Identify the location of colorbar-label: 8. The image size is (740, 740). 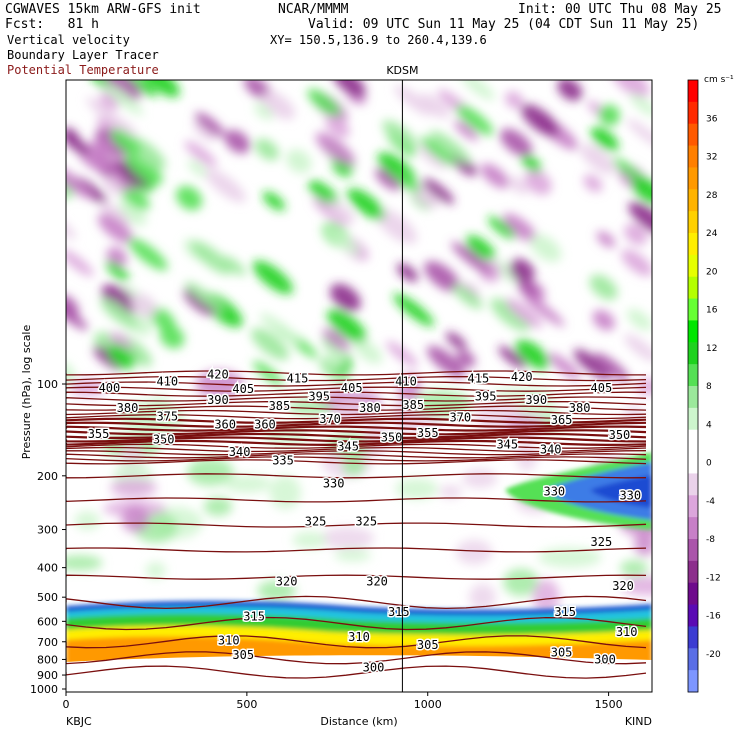
(709, 387).